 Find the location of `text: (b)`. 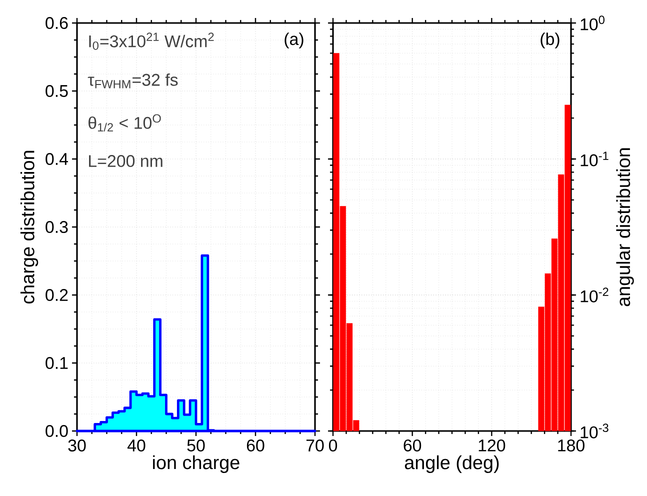

text: (b) is located at coordinates (550, 40).